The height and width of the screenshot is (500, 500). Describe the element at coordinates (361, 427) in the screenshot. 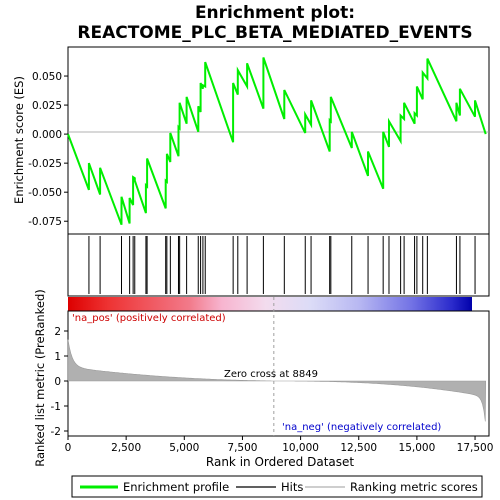

I see `negative-correlation-label: 'na_neg' (negatively correlated)` at that location.